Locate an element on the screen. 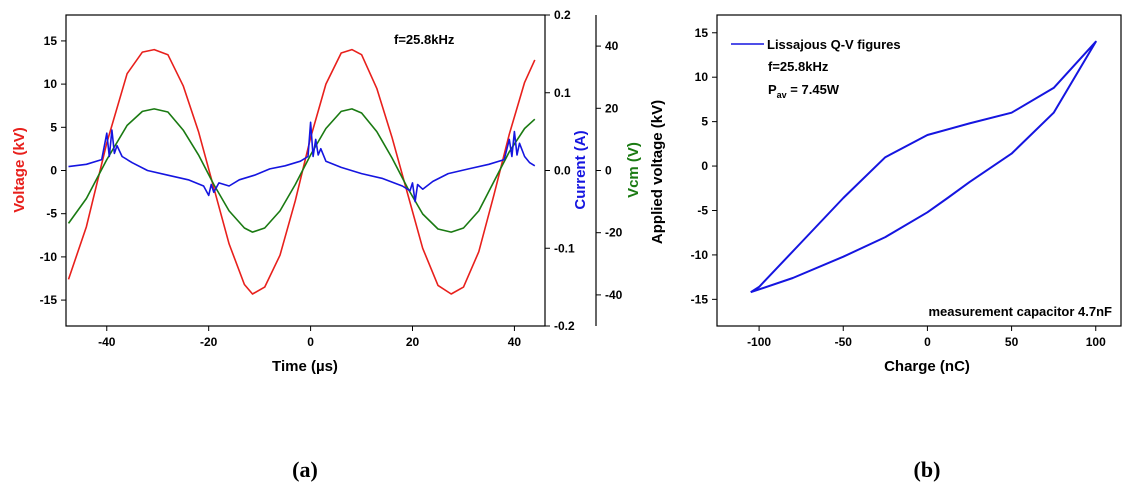 This screenshot has width=1133, height=483. panel-a-voltage-axis-label: Voltage (kV) is located at coordinates (19, 170).